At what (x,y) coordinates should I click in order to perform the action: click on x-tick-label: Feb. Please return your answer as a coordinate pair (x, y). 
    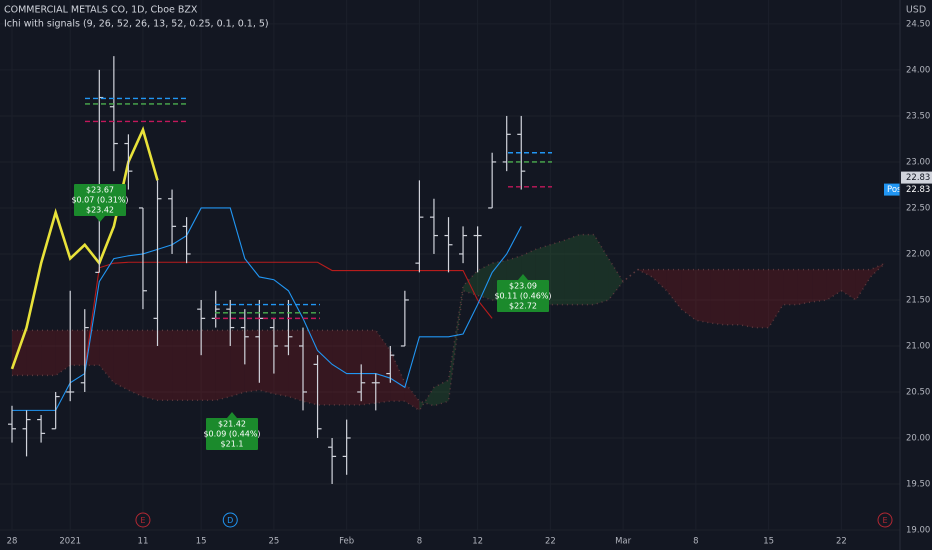
    Looking at the image, I should click on (346, 542).